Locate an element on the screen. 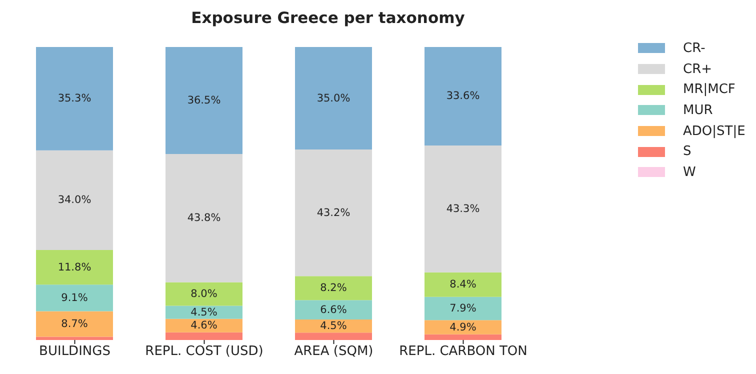  data-label: 43.2% is located at coordinates (333, 212).